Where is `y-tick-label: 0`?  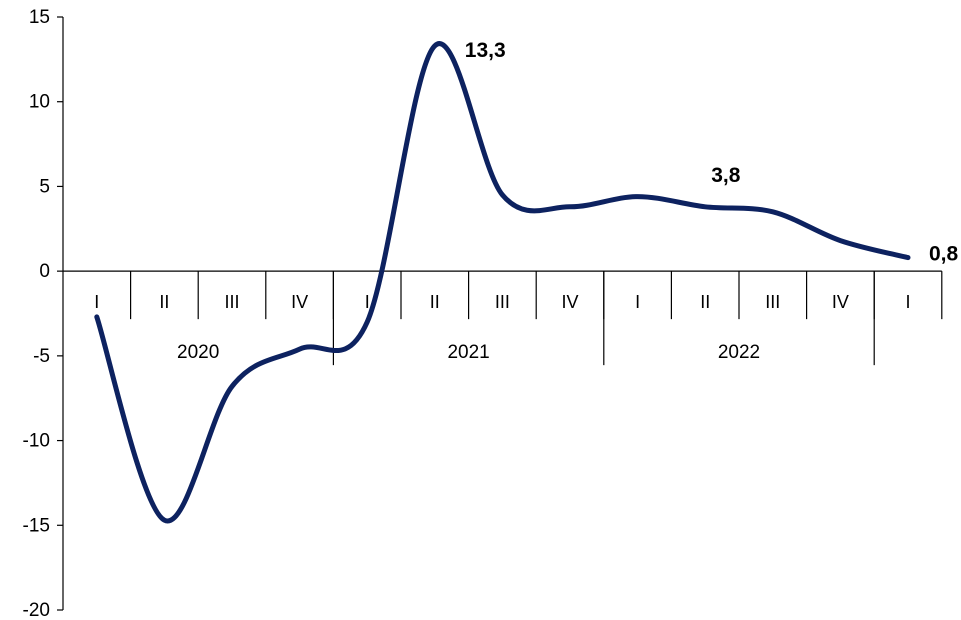 y-tick-label: 0 is located at coordinates (44, 271).